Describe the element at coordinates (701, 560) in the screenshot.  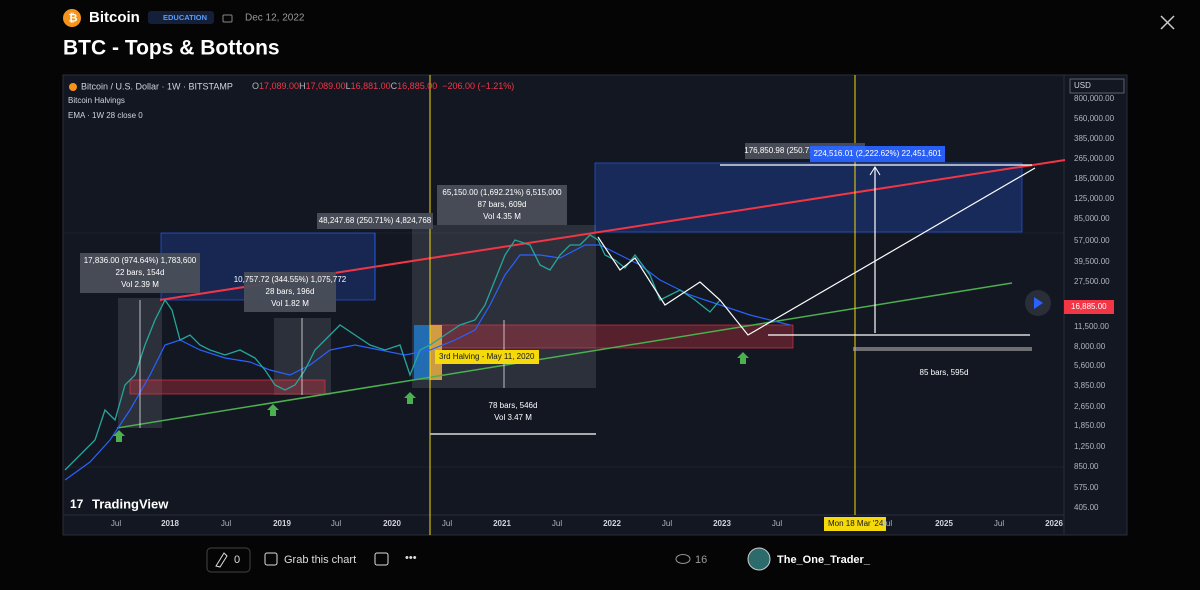
I see `views: 16` at that location.